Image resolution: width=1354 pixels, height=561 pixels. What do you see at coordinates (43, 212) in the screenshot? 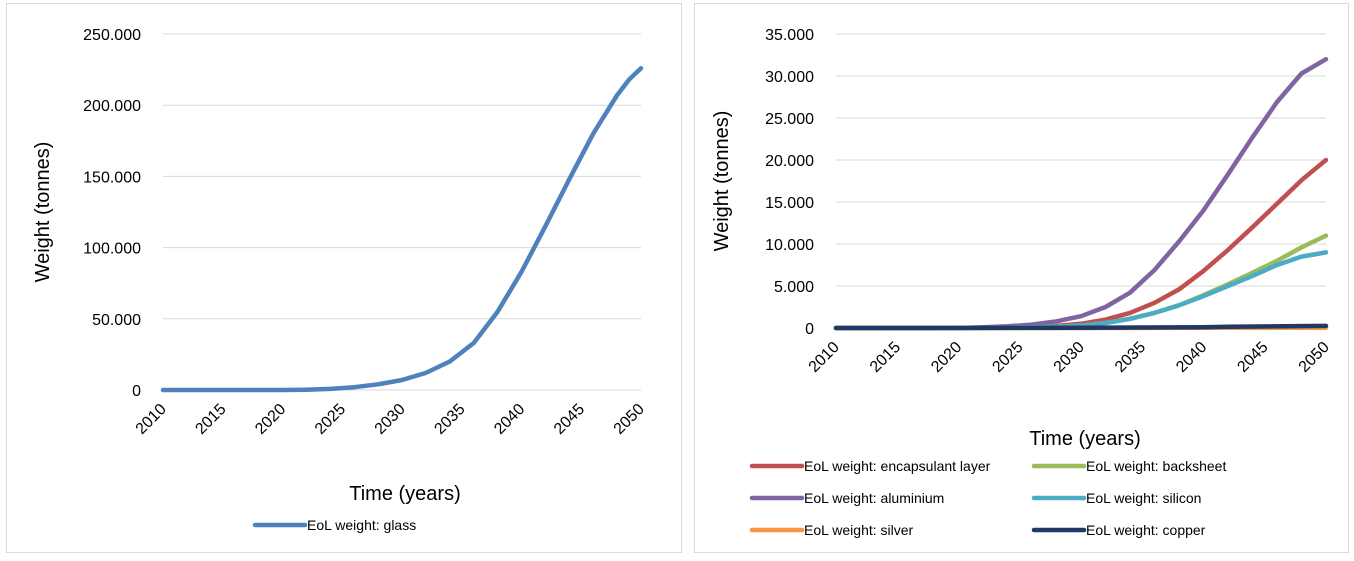
I see `chart-1-y-axis-title: Weight (tonnes)` at bounding box center [43, 212].